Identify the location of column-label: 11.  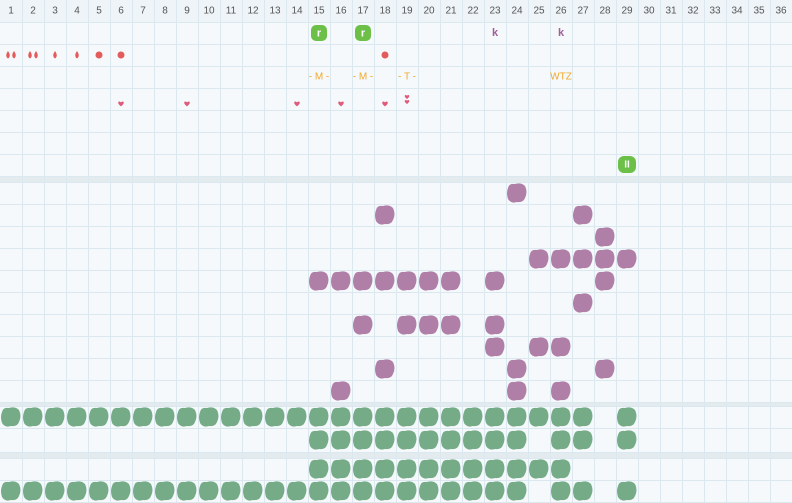
(231, 11).